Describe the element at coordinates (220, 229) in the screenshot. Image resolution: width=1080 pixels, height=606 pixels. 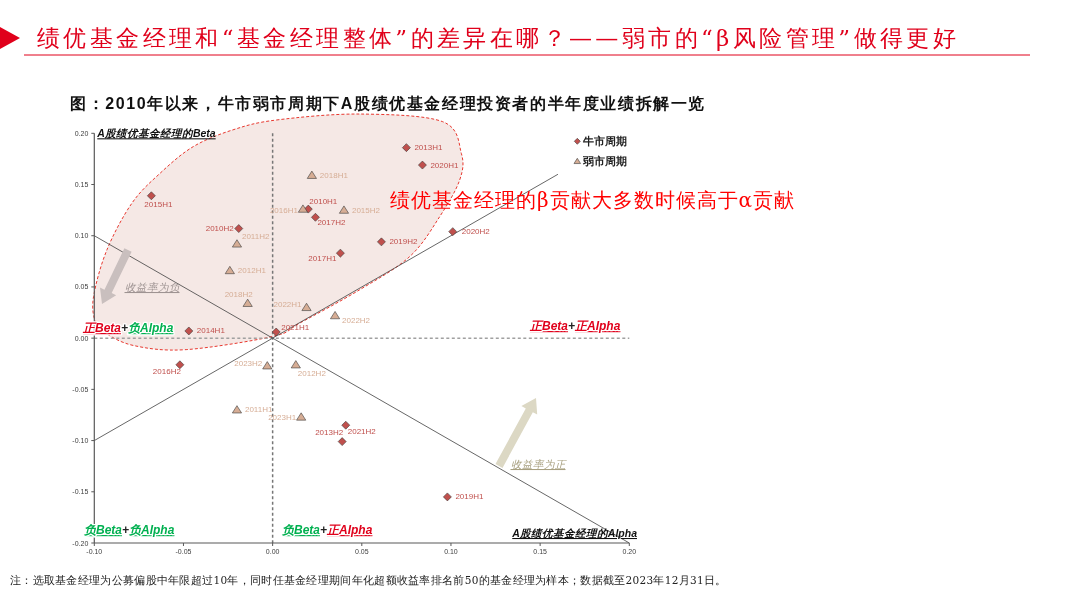
I see `annotation: 2010H2` at that location.